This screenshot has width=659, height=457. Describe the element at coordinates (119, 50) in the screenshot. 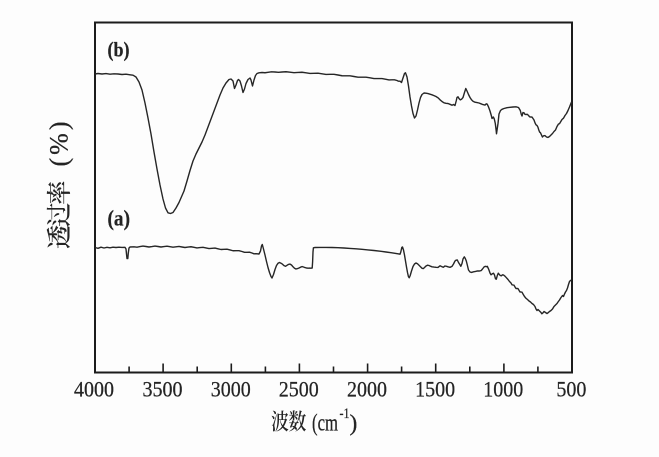

I see `svg-text: (b)` at that location.